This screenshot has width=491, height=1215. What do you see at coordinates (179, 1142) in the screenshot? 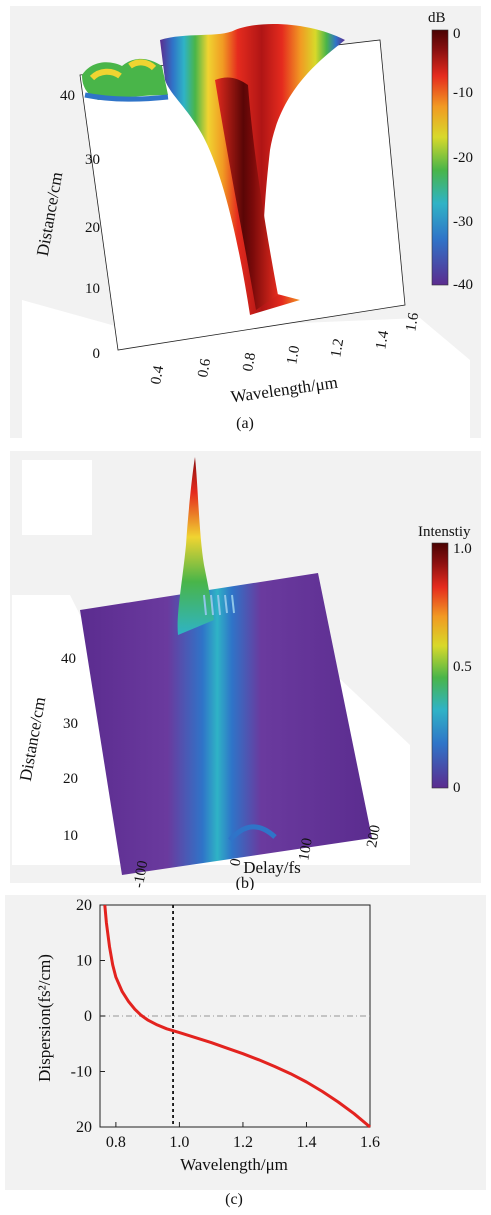
I see `c-x-tick-label: 1.0` at bounding box center [179, 1142].